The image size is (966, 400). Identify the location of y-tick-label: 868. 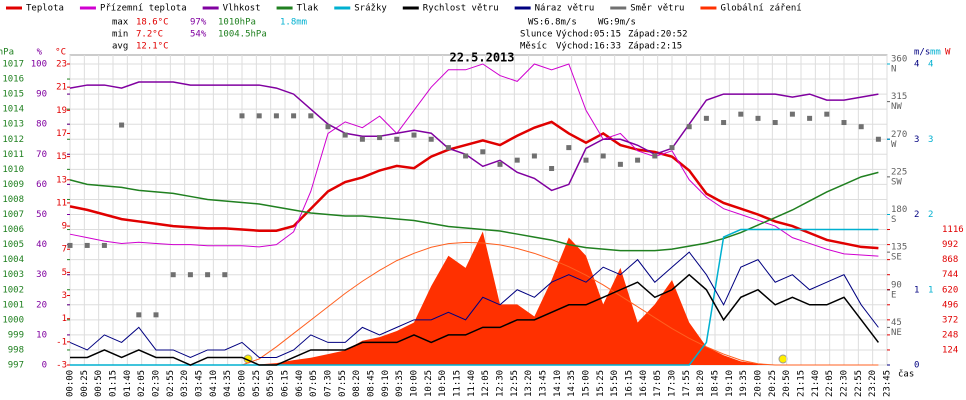
(950, 260).